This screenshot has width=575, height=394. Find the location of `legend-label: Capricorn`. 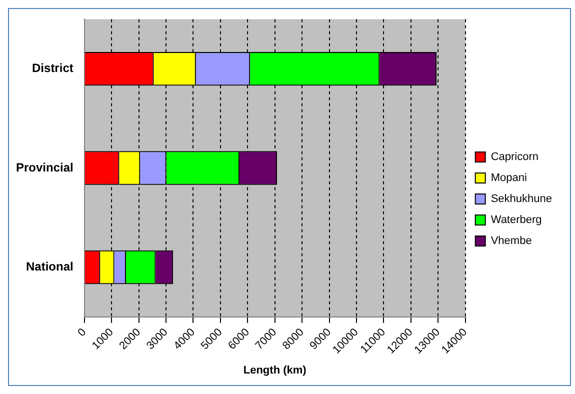

legend-label: Capricorn is located at coordinates (514, 157).